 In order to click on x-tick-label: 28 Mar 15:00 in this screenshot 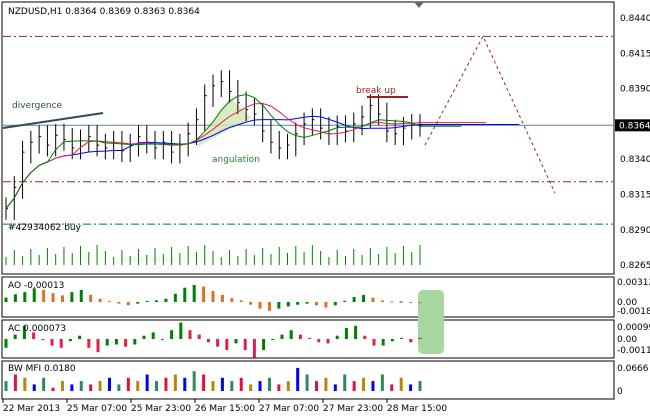, I will do `click(417, 409)`.